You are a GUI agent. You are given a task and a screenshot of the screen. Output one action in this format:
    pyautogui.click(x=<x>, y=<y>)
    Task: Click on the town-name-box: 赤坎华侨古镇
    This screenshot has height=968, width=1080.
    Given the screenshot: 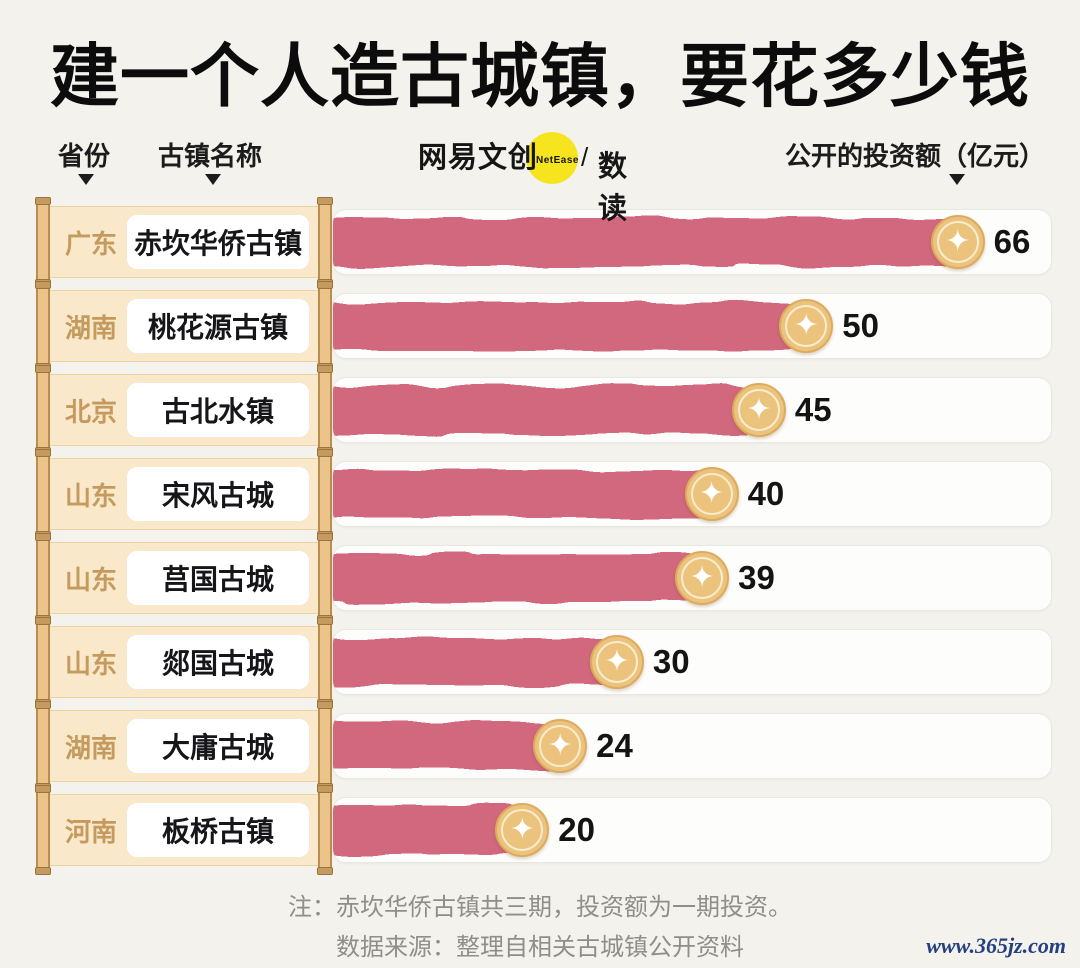 What is the action you would take?
    pyautogui.click(x=218, y=242)
    